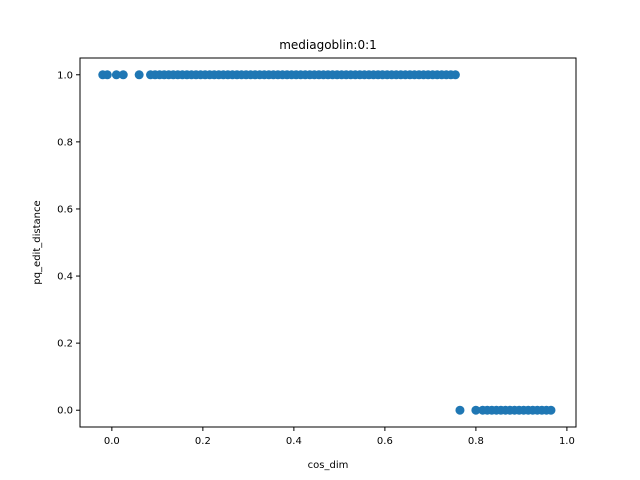 This screenshot has height=480, width=640. What do you see at coordinates (112, 441) in the screenshot?
I see `x-tick-label: 0.0` at bounding box center [112, 441].